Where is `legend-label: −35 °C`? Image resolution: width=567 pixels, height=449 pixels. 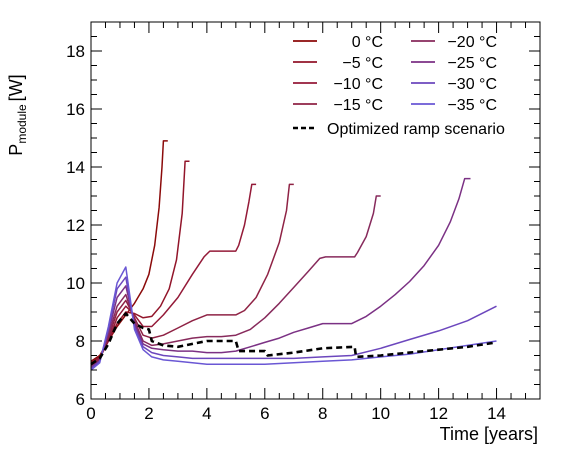
legend-label: −35 °C is located at coordinates (472, 105).